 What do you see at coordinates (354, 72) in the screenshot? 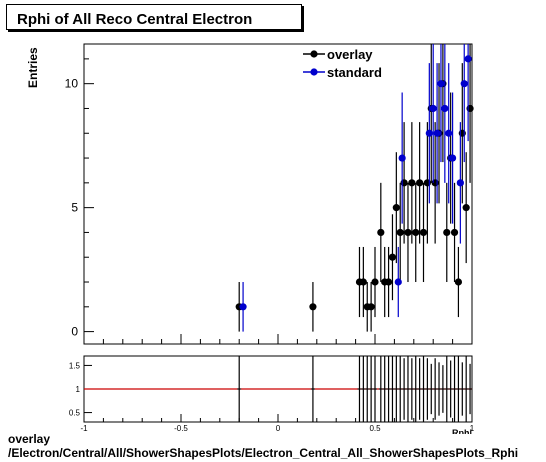
I see `legend-label: standard` at bounding box center [354, 72].